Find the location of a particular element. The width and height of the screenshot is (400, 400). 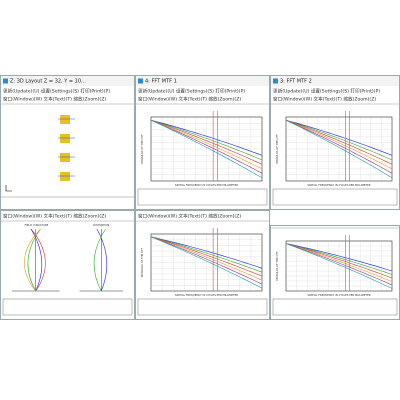

window-title: 4: FFT MTF 1 is located at coordinates (161, 82).